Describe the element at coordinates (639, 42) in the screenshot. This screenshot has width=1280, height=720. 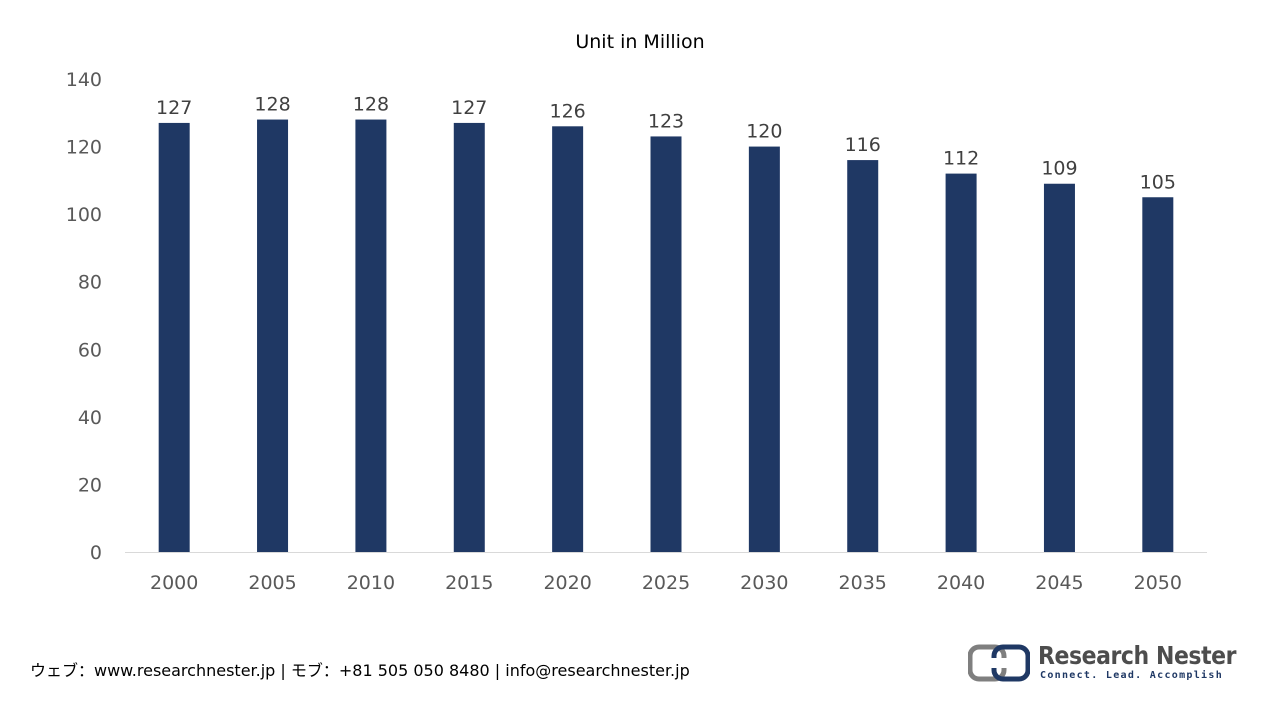
I see `chart-title: Unit in Million` at that location.